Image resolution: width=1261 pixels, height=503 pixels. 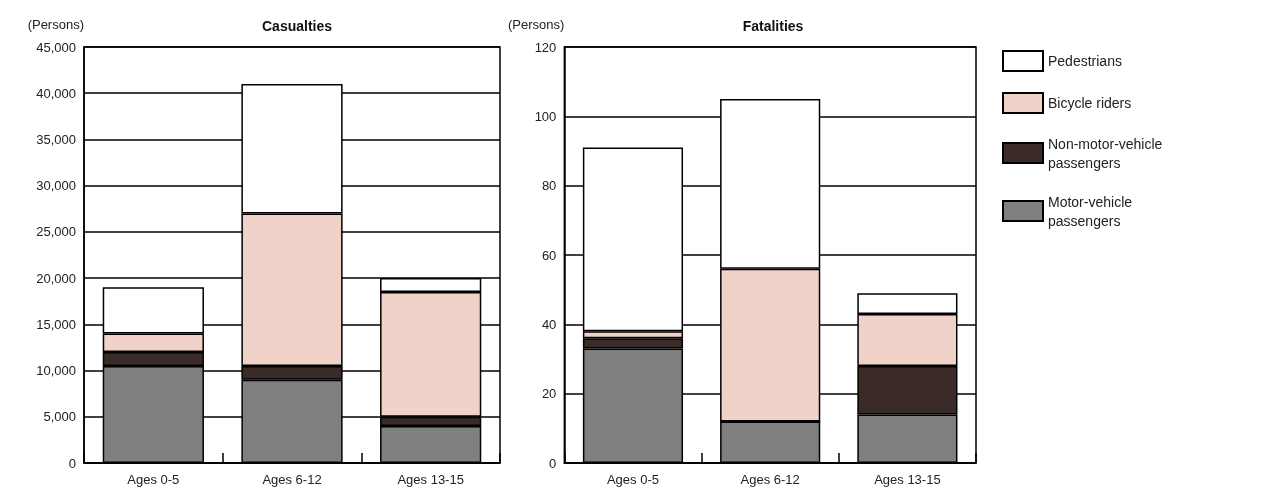 What do you see at coordinates (59, 417) in the screenshot?
I see `y-tick-label: 5,000` at bounding box center [59, 417].